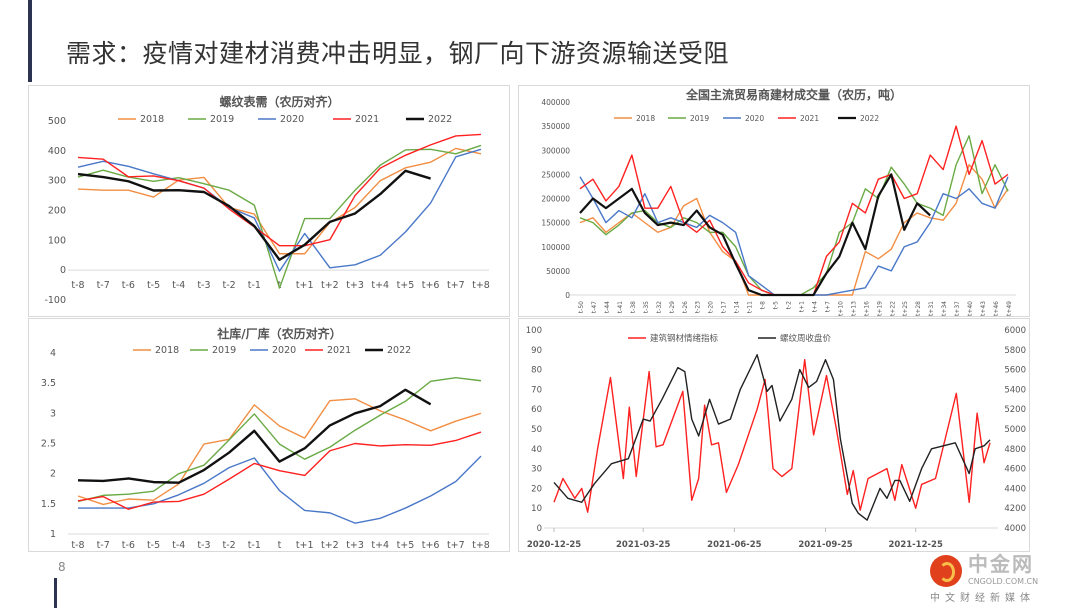 This screenshot has width=1080, height=608. Describe the element at coordinates (555, 102) in the screenshot. I see `y-tick-label: 400000` at that location.